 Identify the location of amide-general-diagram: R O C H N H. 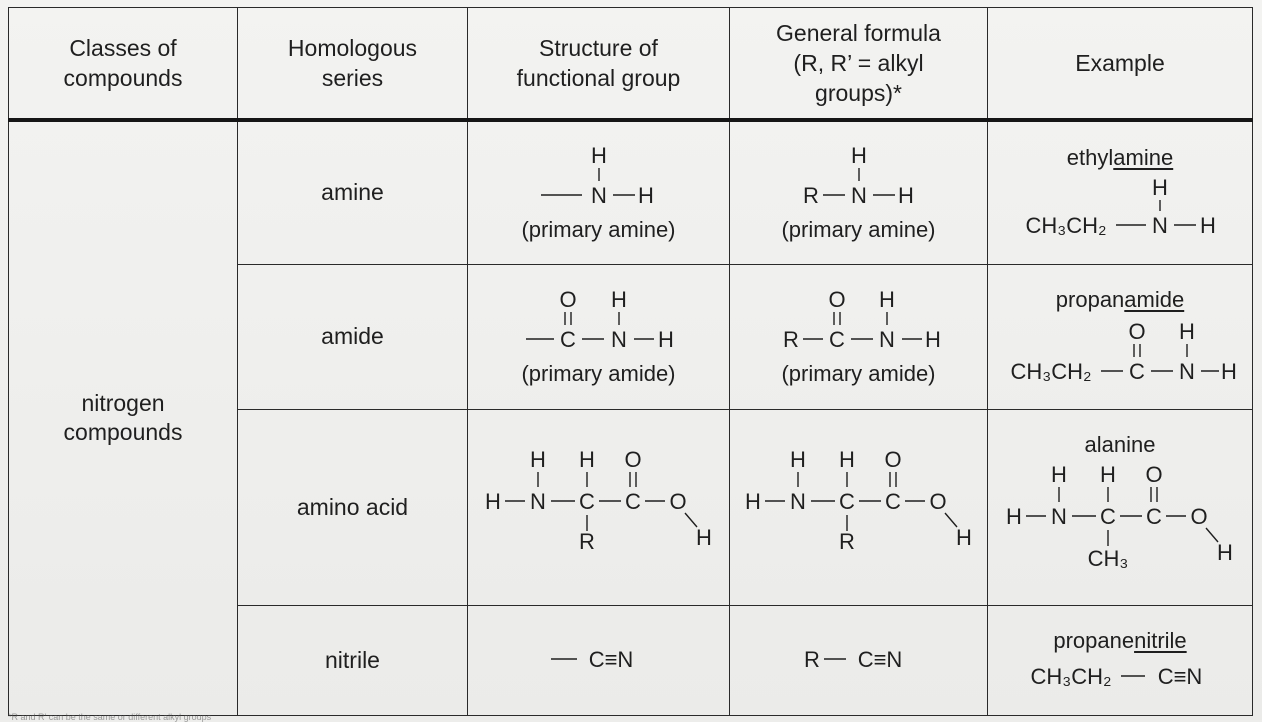
(862, 319).